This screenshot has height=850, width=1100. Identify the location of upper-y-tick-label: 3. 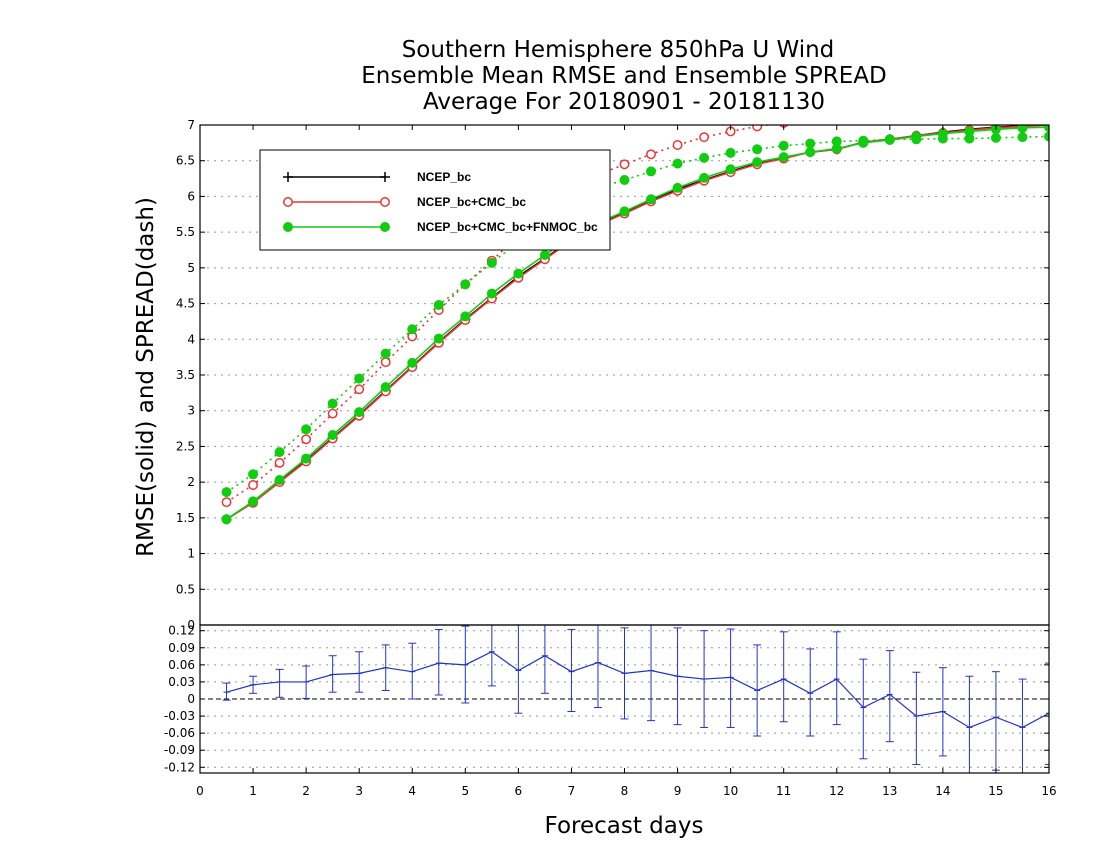
(191, 411).